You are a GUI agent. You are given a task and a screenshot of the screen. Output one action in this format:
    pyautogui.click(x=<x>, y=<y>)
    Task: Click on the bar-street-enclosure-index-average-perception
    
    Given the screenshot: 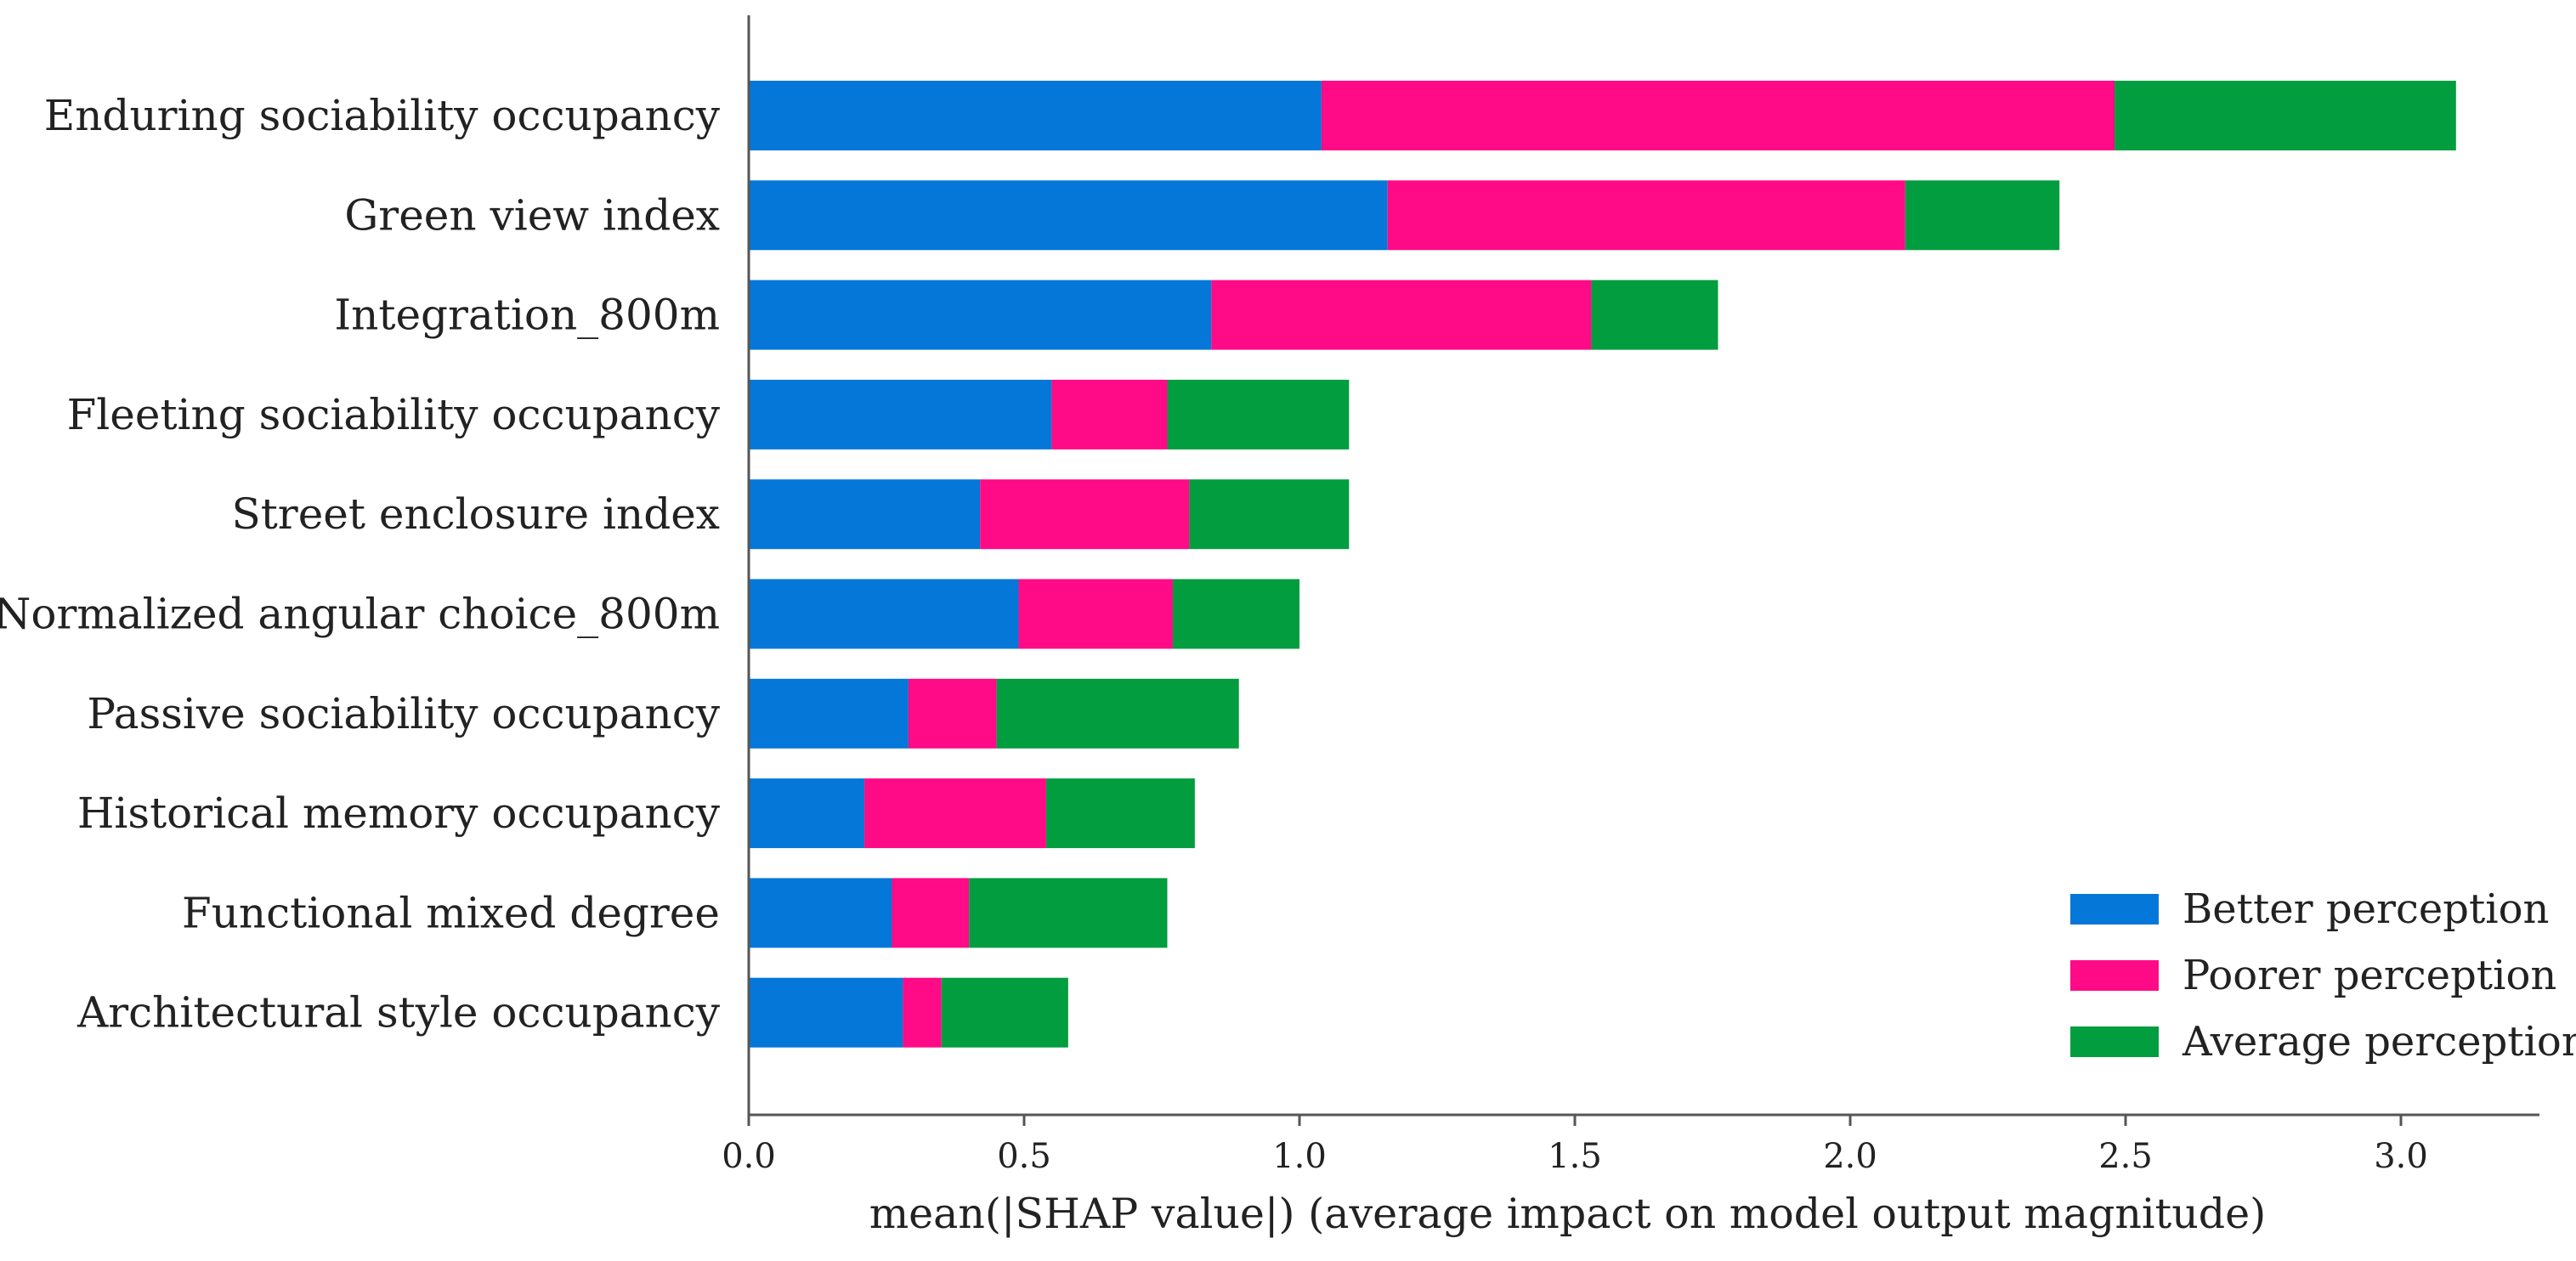 What is the action you would take?
    pyautogui.click(x=1269, y=514)
    